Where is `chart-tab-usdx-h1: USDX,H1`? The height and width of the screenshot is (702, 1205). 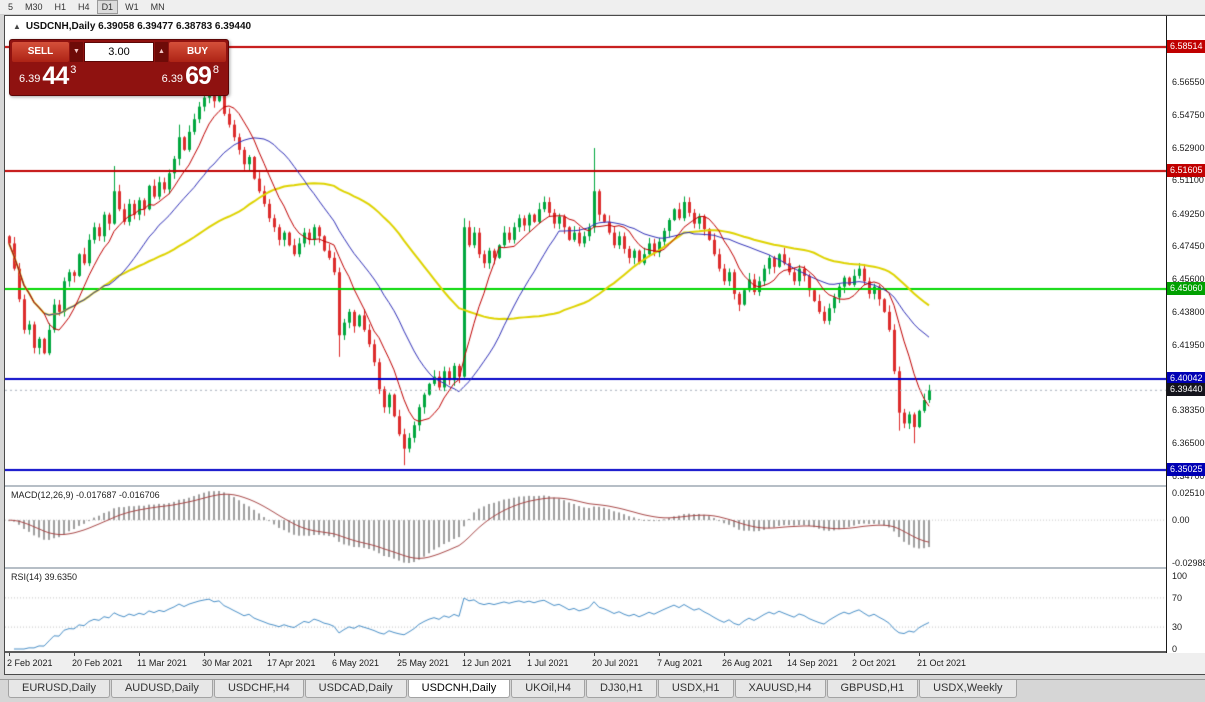
chart-tab-usdx-h1: USDX,H1 is located at coordinates (695, 689).